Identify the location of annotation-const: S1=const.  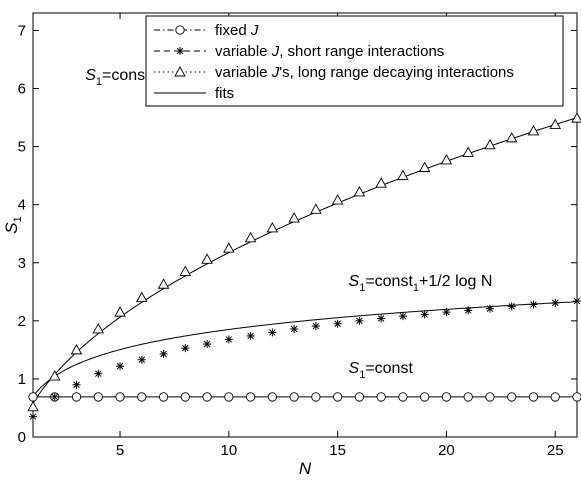
(381, 370).